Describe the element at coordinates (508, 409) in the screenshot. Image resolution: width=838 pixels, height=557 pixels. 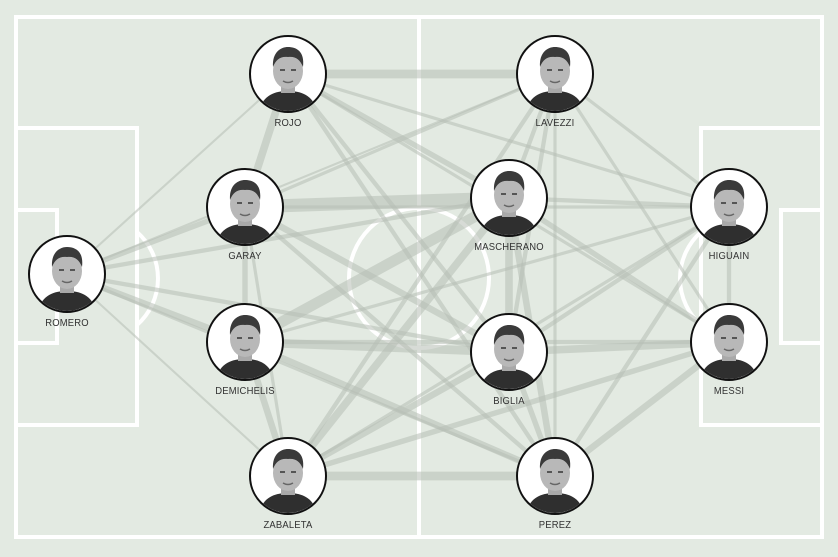
I see `pass-line-zabaleta-messi` at that location.